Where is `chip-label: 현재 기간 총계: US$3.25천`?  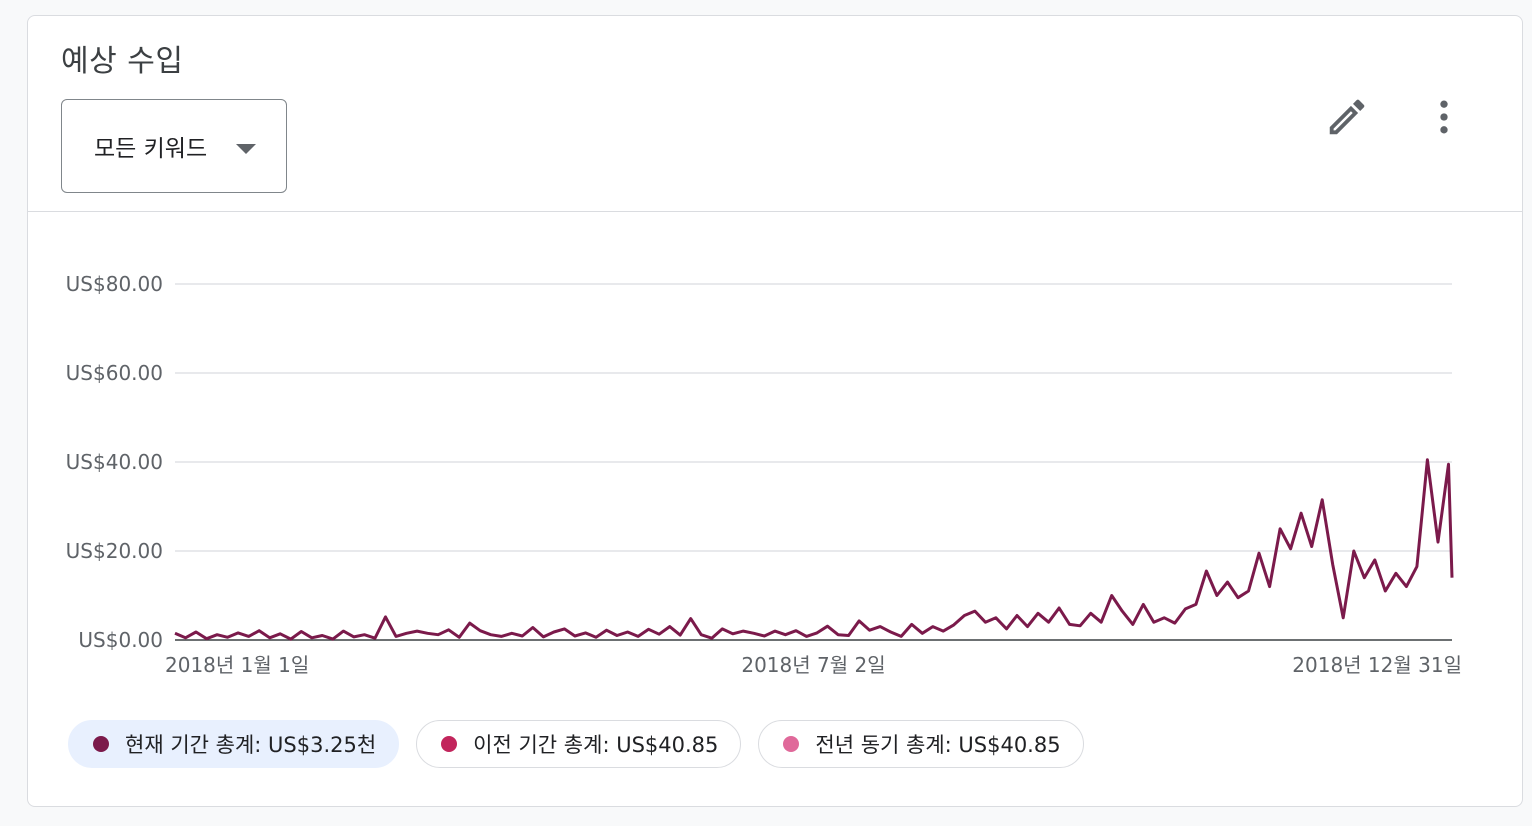 chip-label: 현재 기간 총계: US$3.25천 is located at coordinates (251, 745).